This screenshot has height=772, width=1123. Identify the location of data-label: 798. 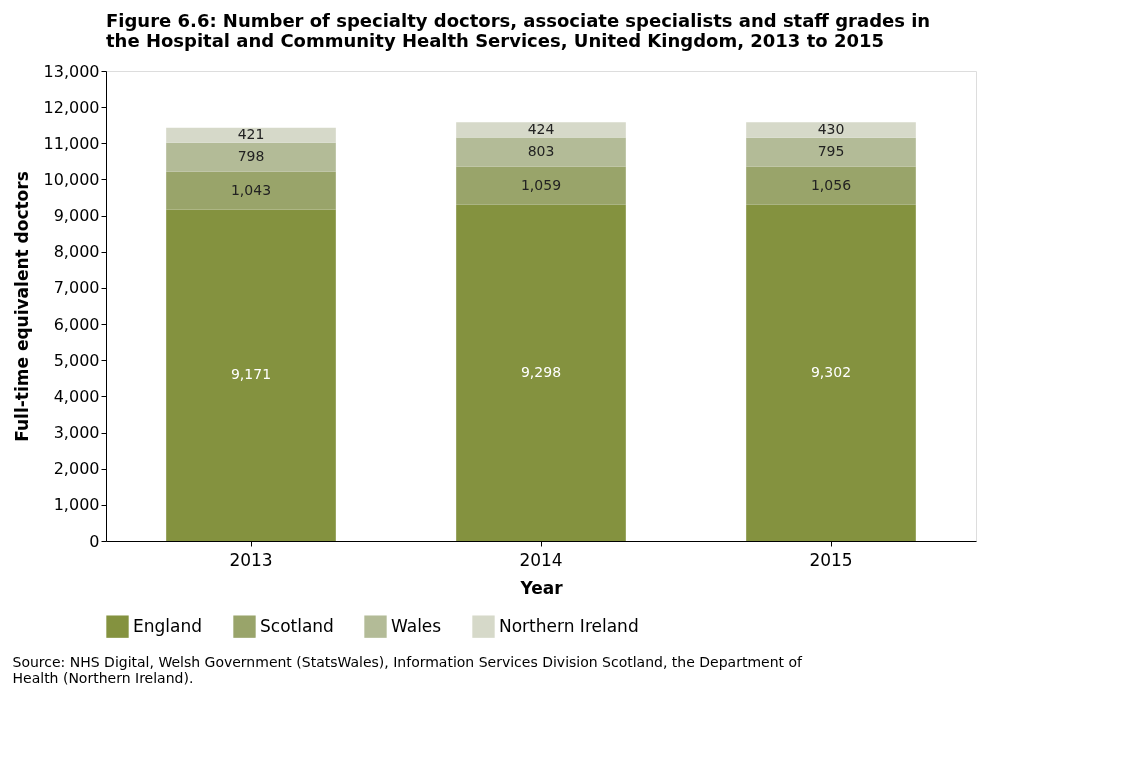
(251, 156).